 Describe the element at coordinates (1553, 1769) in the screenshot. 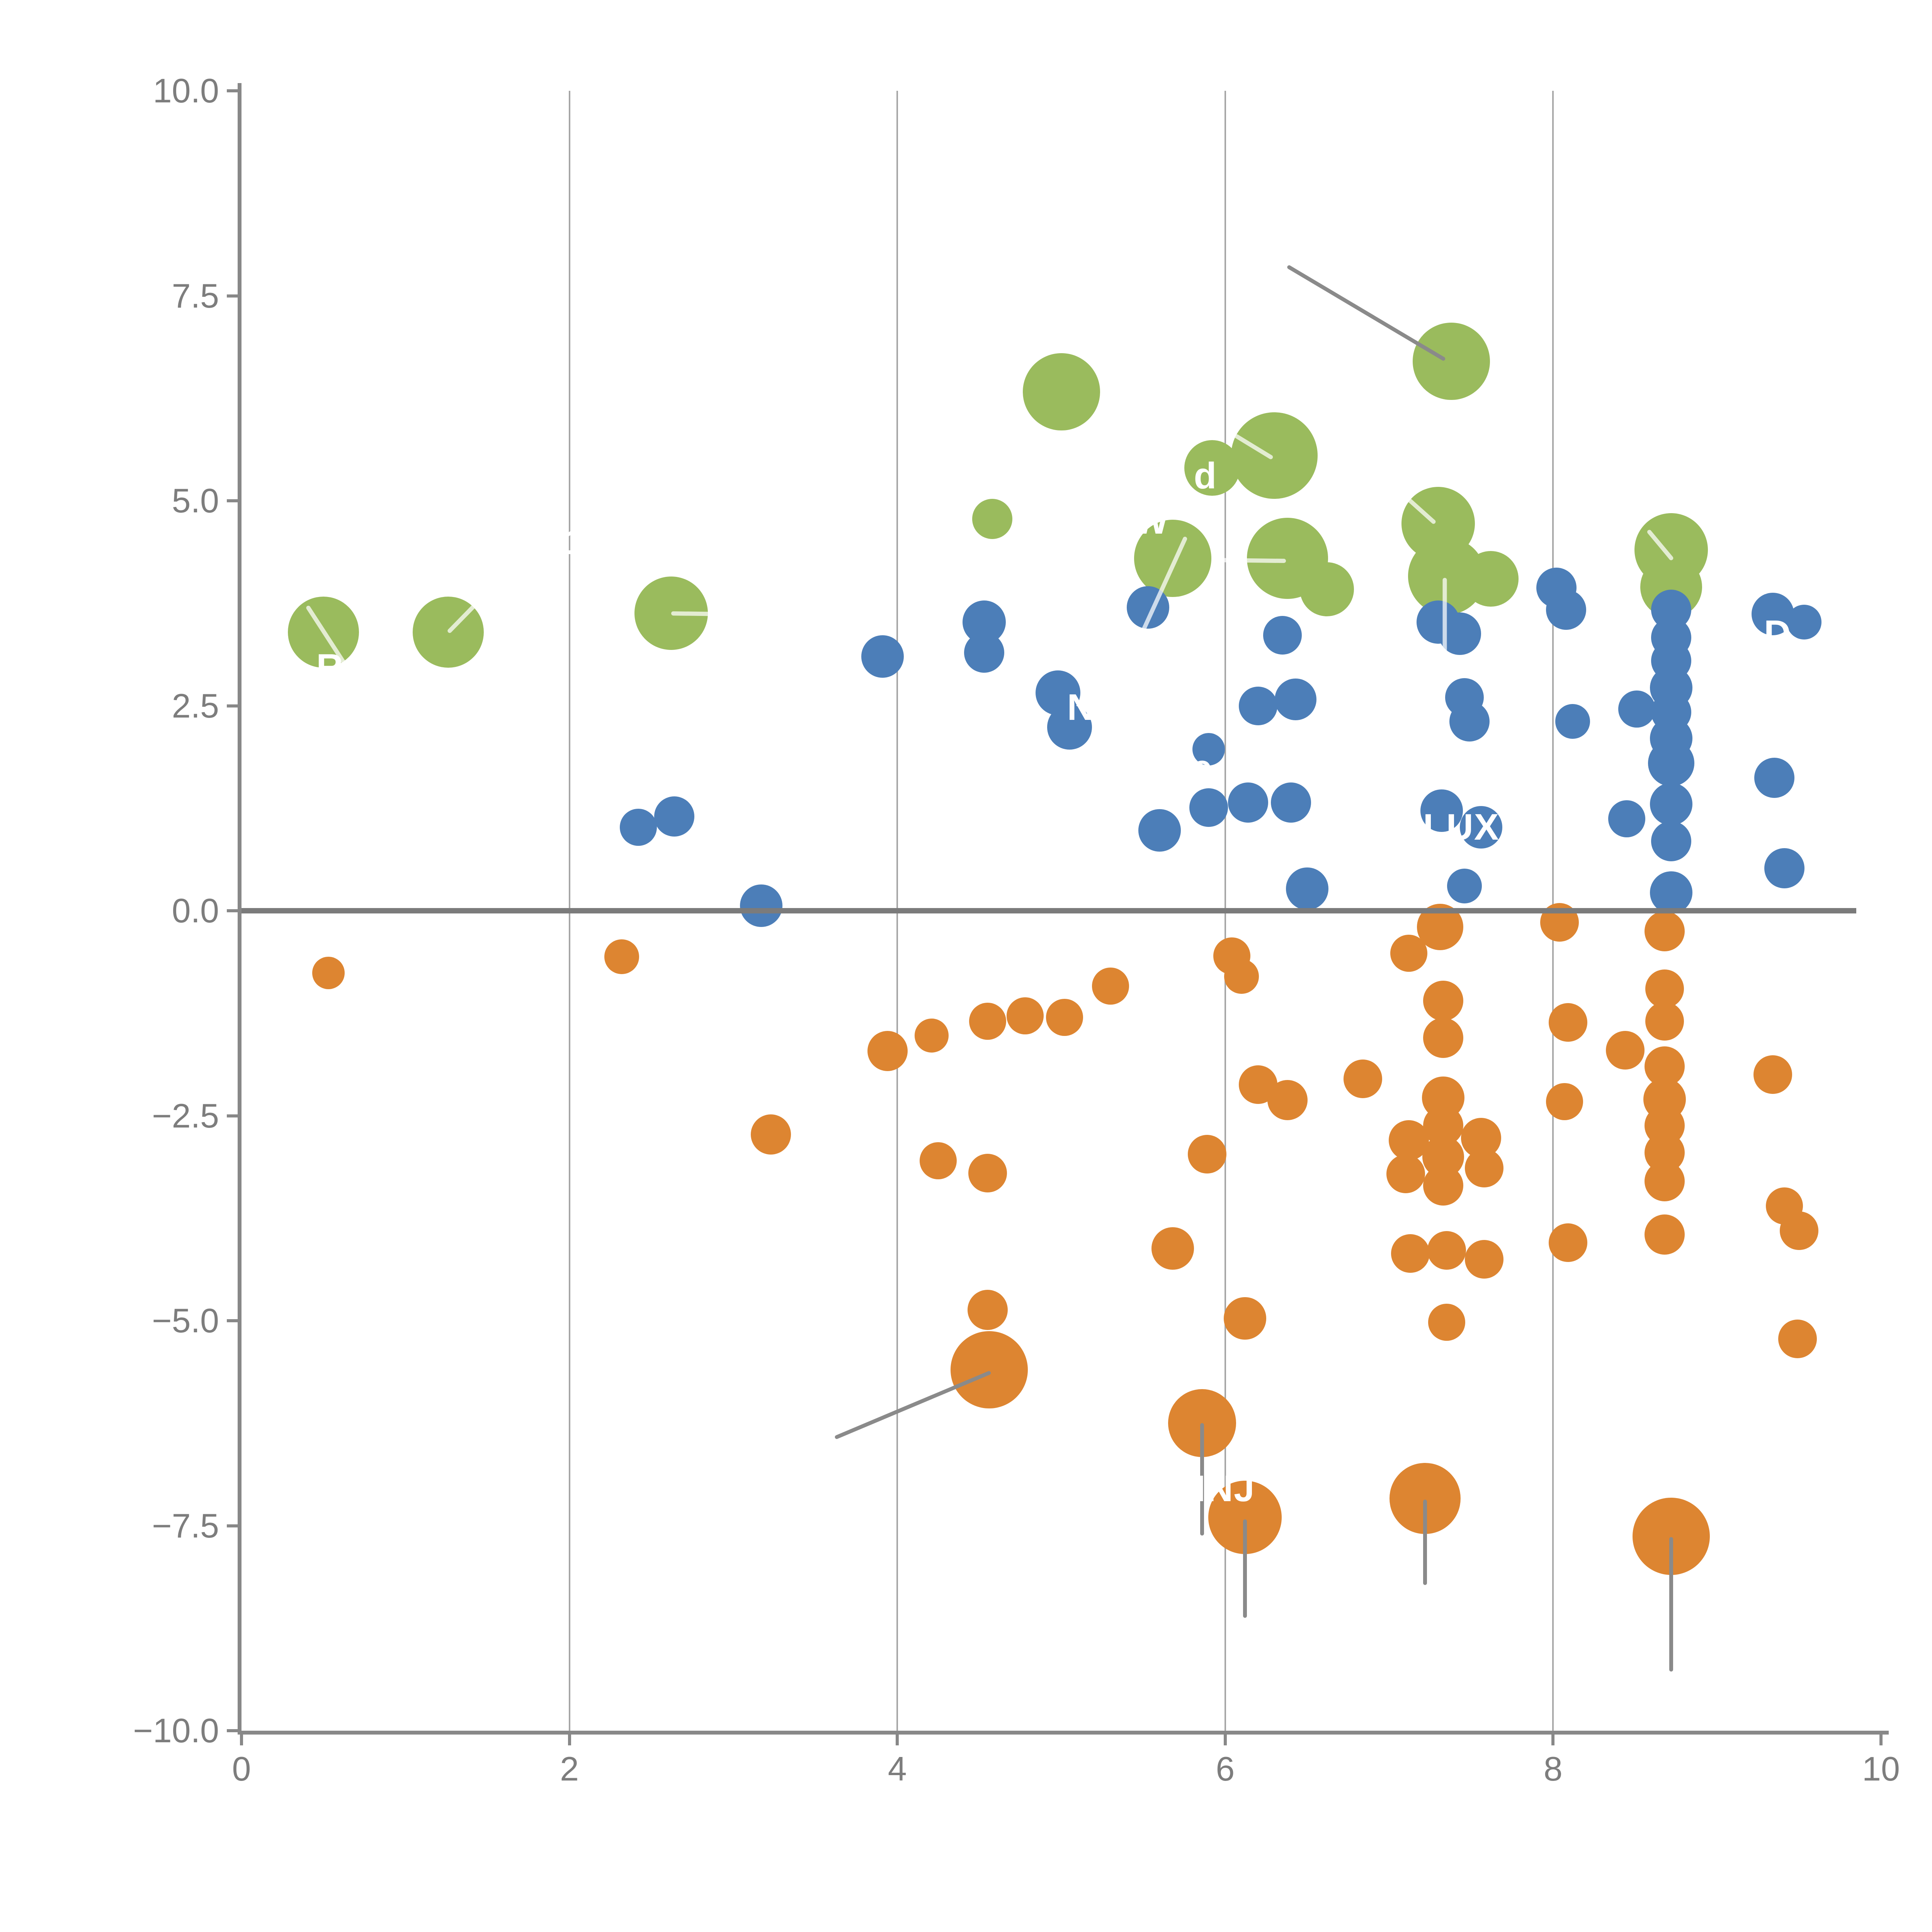

I see `x-tick-label-8: 8` at that location.